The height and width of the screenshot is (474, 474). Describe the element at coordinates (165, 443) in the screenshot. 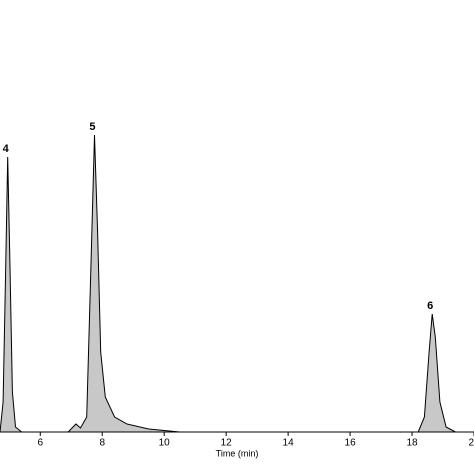

I see `x-tick-label: 10` at that location.